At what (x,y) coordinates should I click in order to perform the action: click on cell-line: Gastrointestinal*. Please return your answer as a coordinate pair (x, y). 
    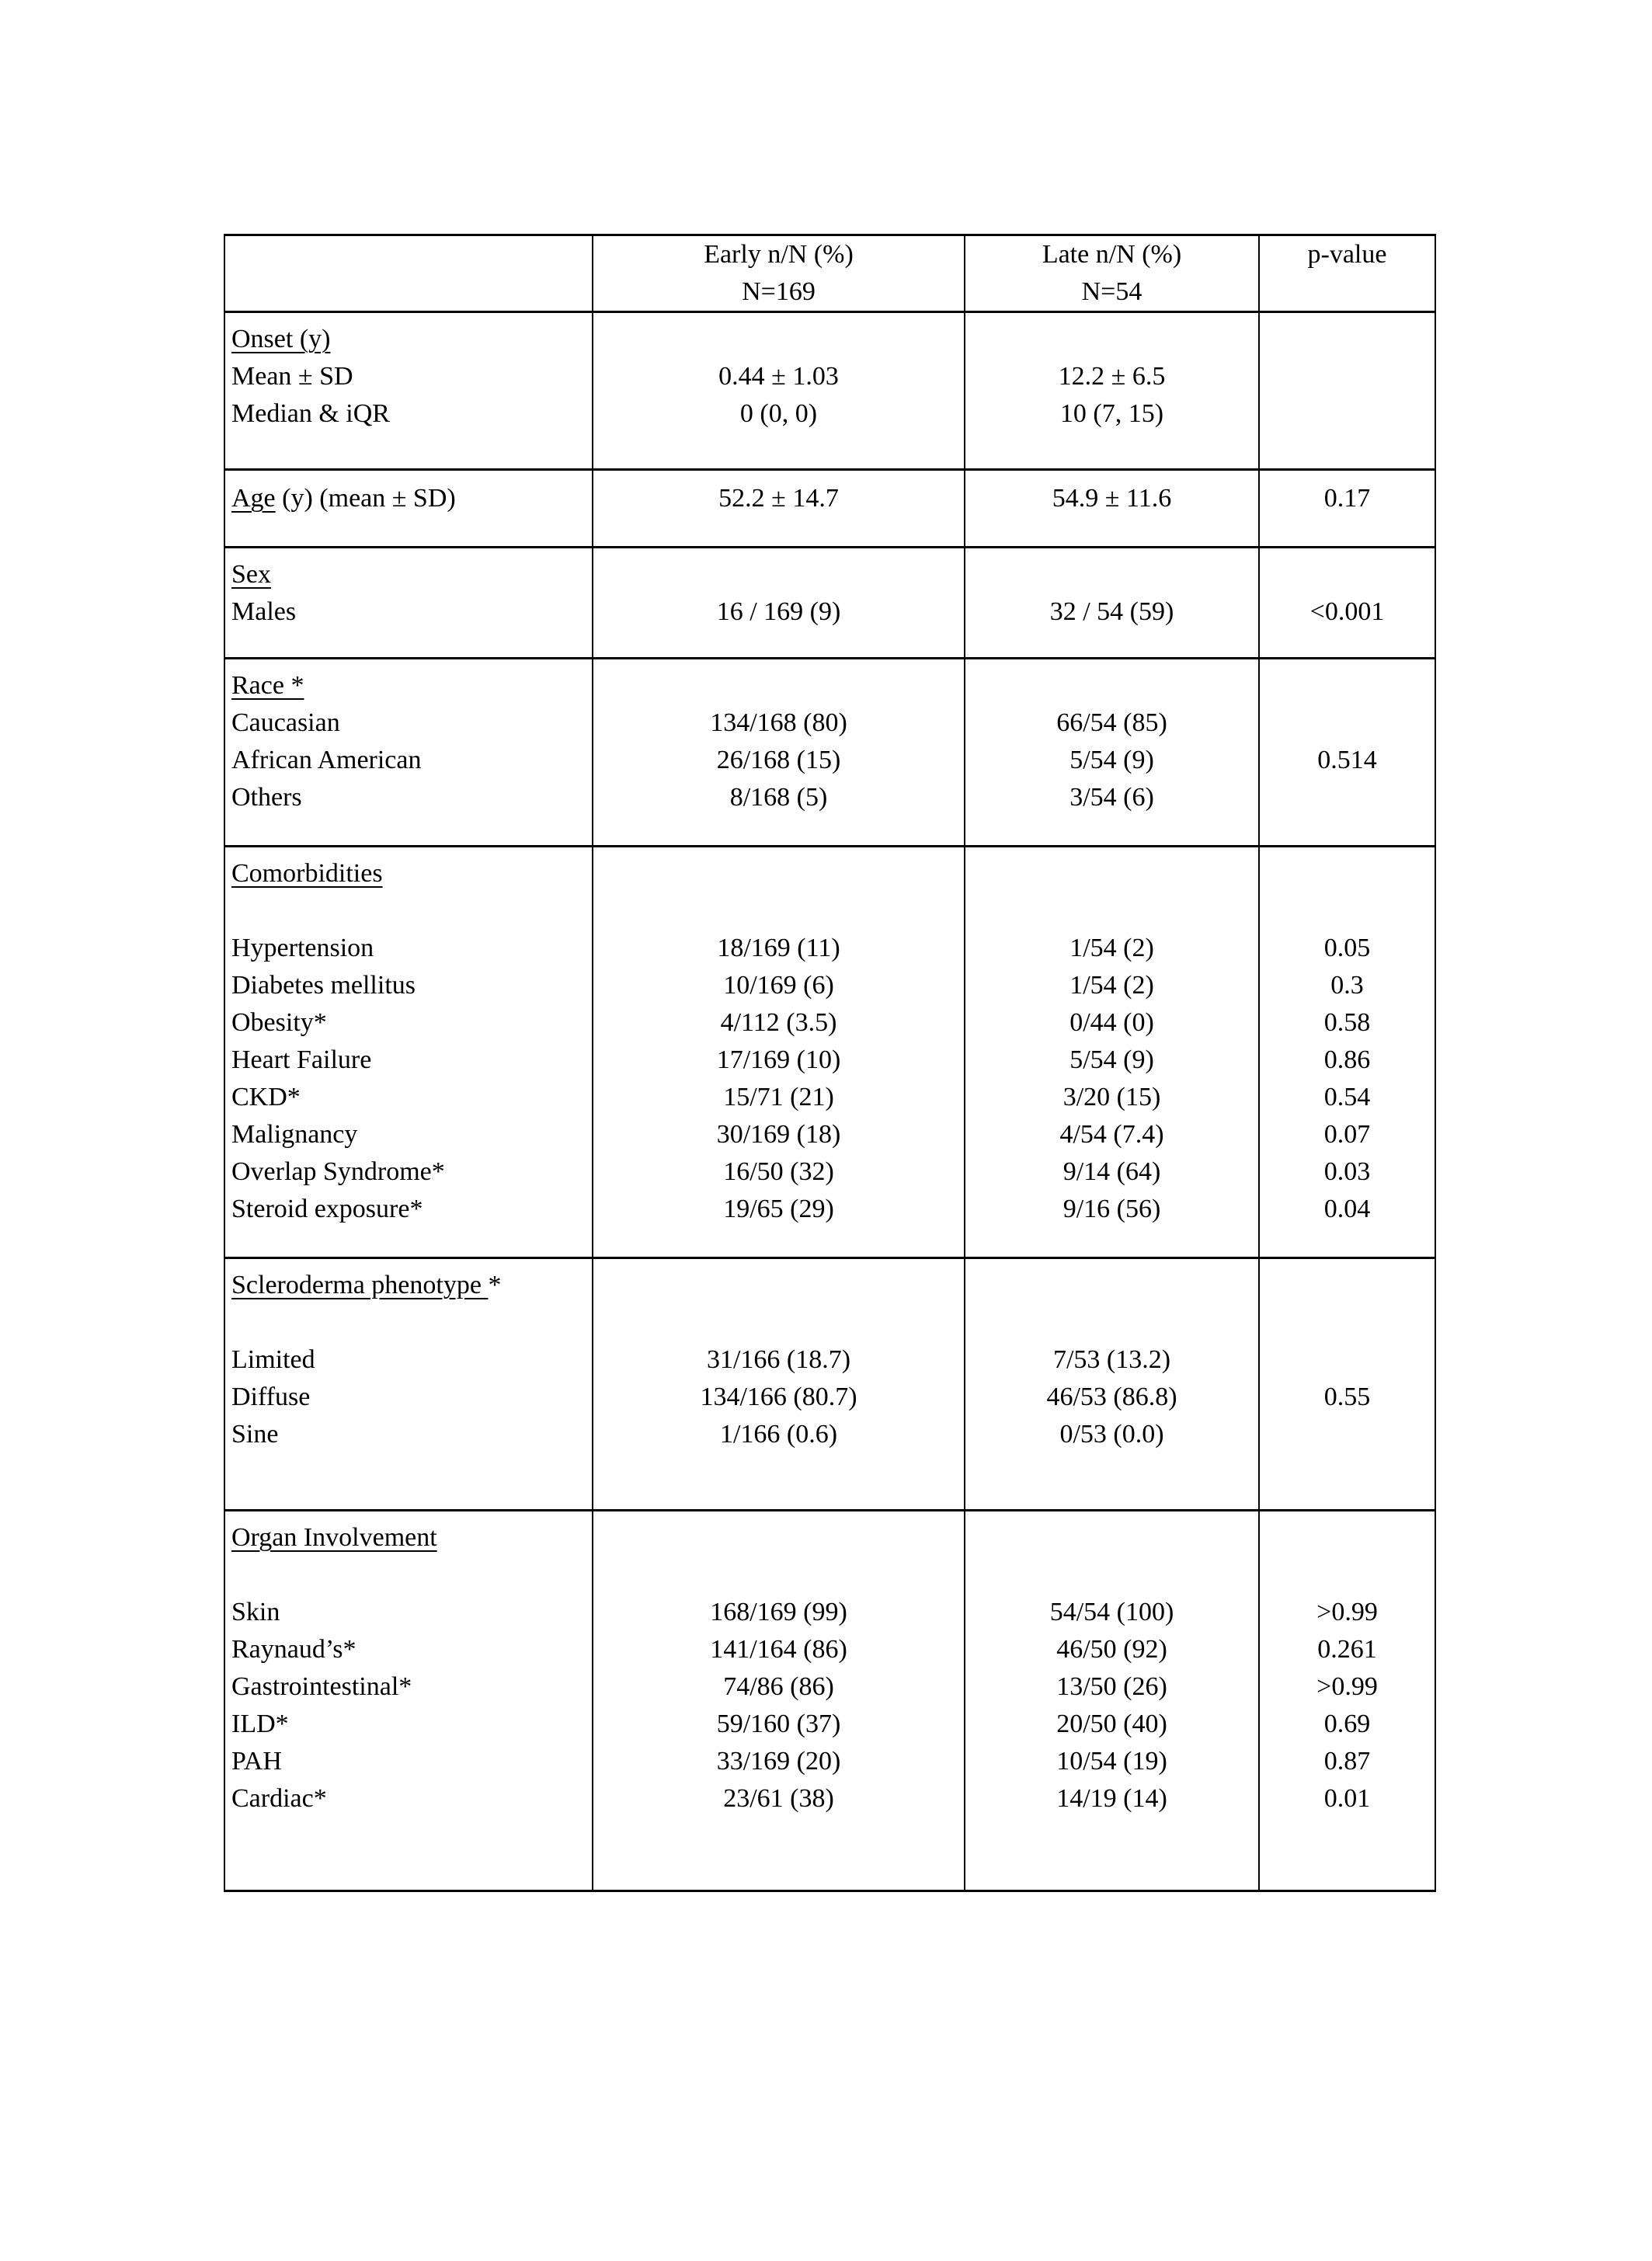
    Looking at the image, I should click on (321, 1686).